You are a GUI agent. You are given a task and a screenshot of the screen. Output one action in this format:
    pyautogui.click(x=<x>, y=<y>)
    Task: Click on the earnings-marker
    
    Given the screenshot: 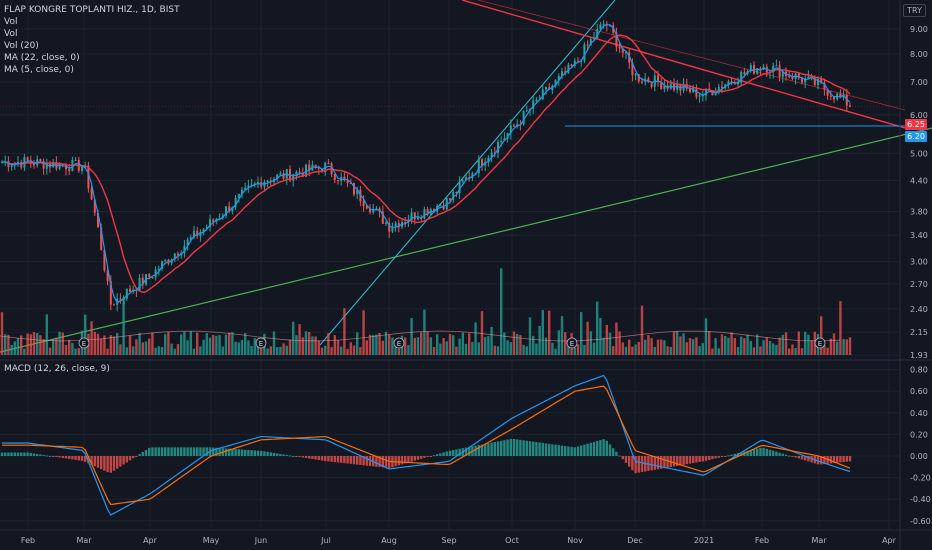 What is the action you would take?
    pyautogui.click(x=820, y=343)
    